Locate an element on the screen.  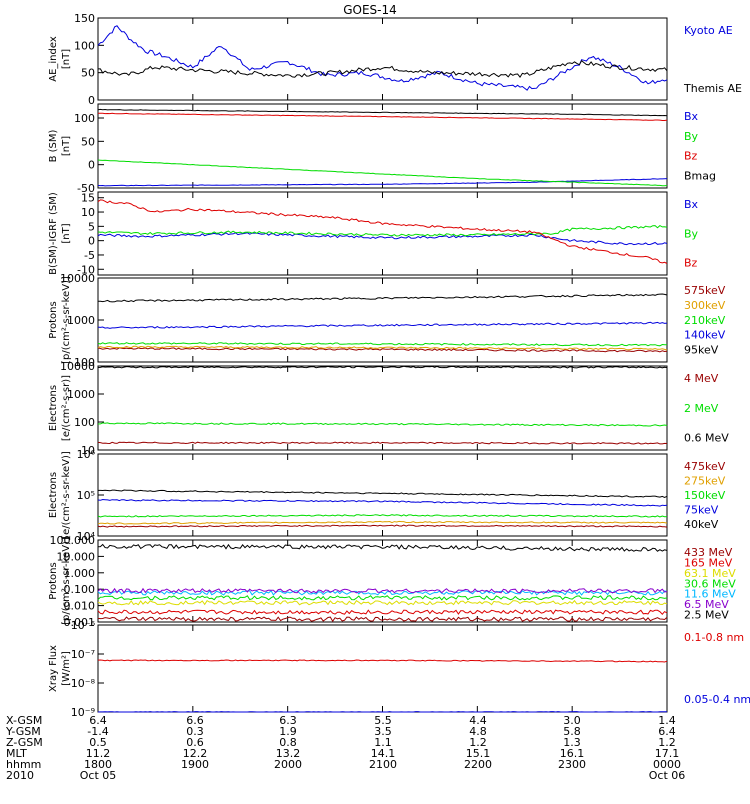
ephemeris-value: 2000 is located at coordinates (288, 764).